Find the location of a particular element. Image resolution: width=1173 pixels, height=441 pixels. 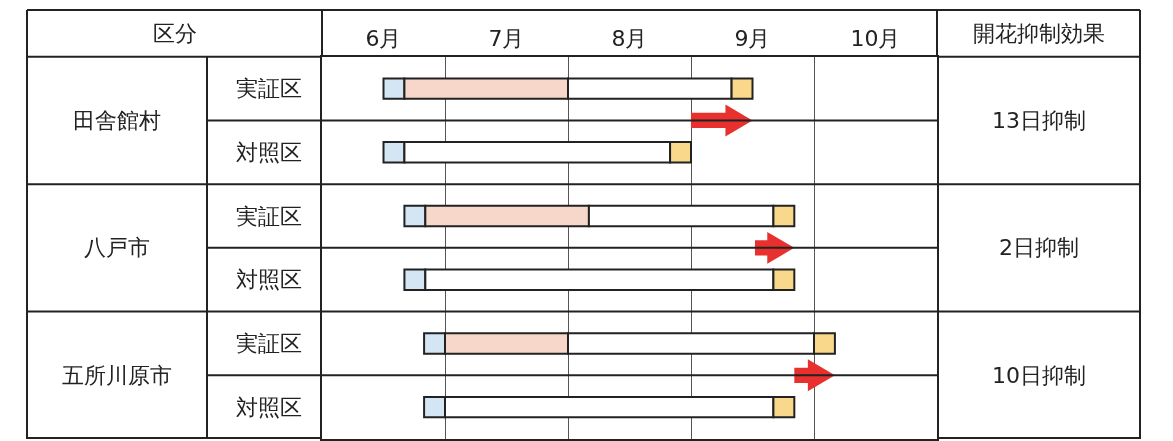

x-tick-label: 9月 is located at coordinates (752, 38).